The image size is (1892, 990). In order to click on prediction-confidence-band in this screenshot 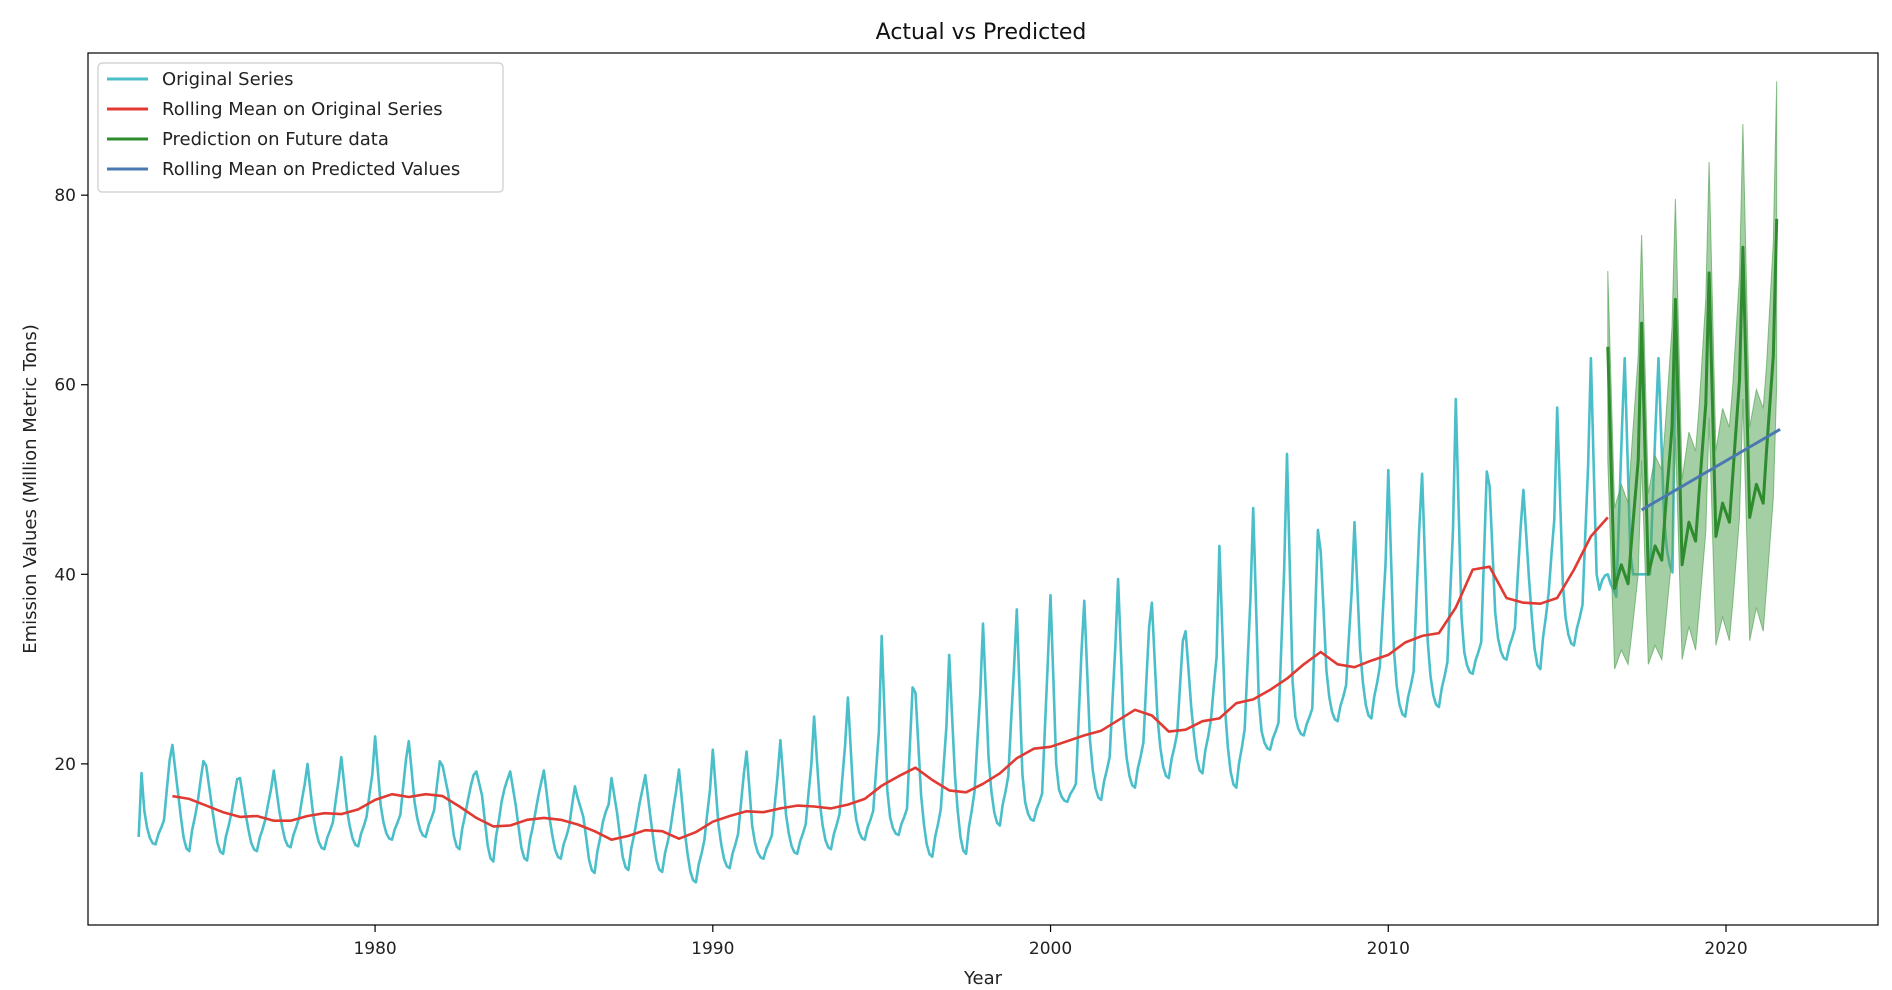, I will do `click(1692, 375)`.